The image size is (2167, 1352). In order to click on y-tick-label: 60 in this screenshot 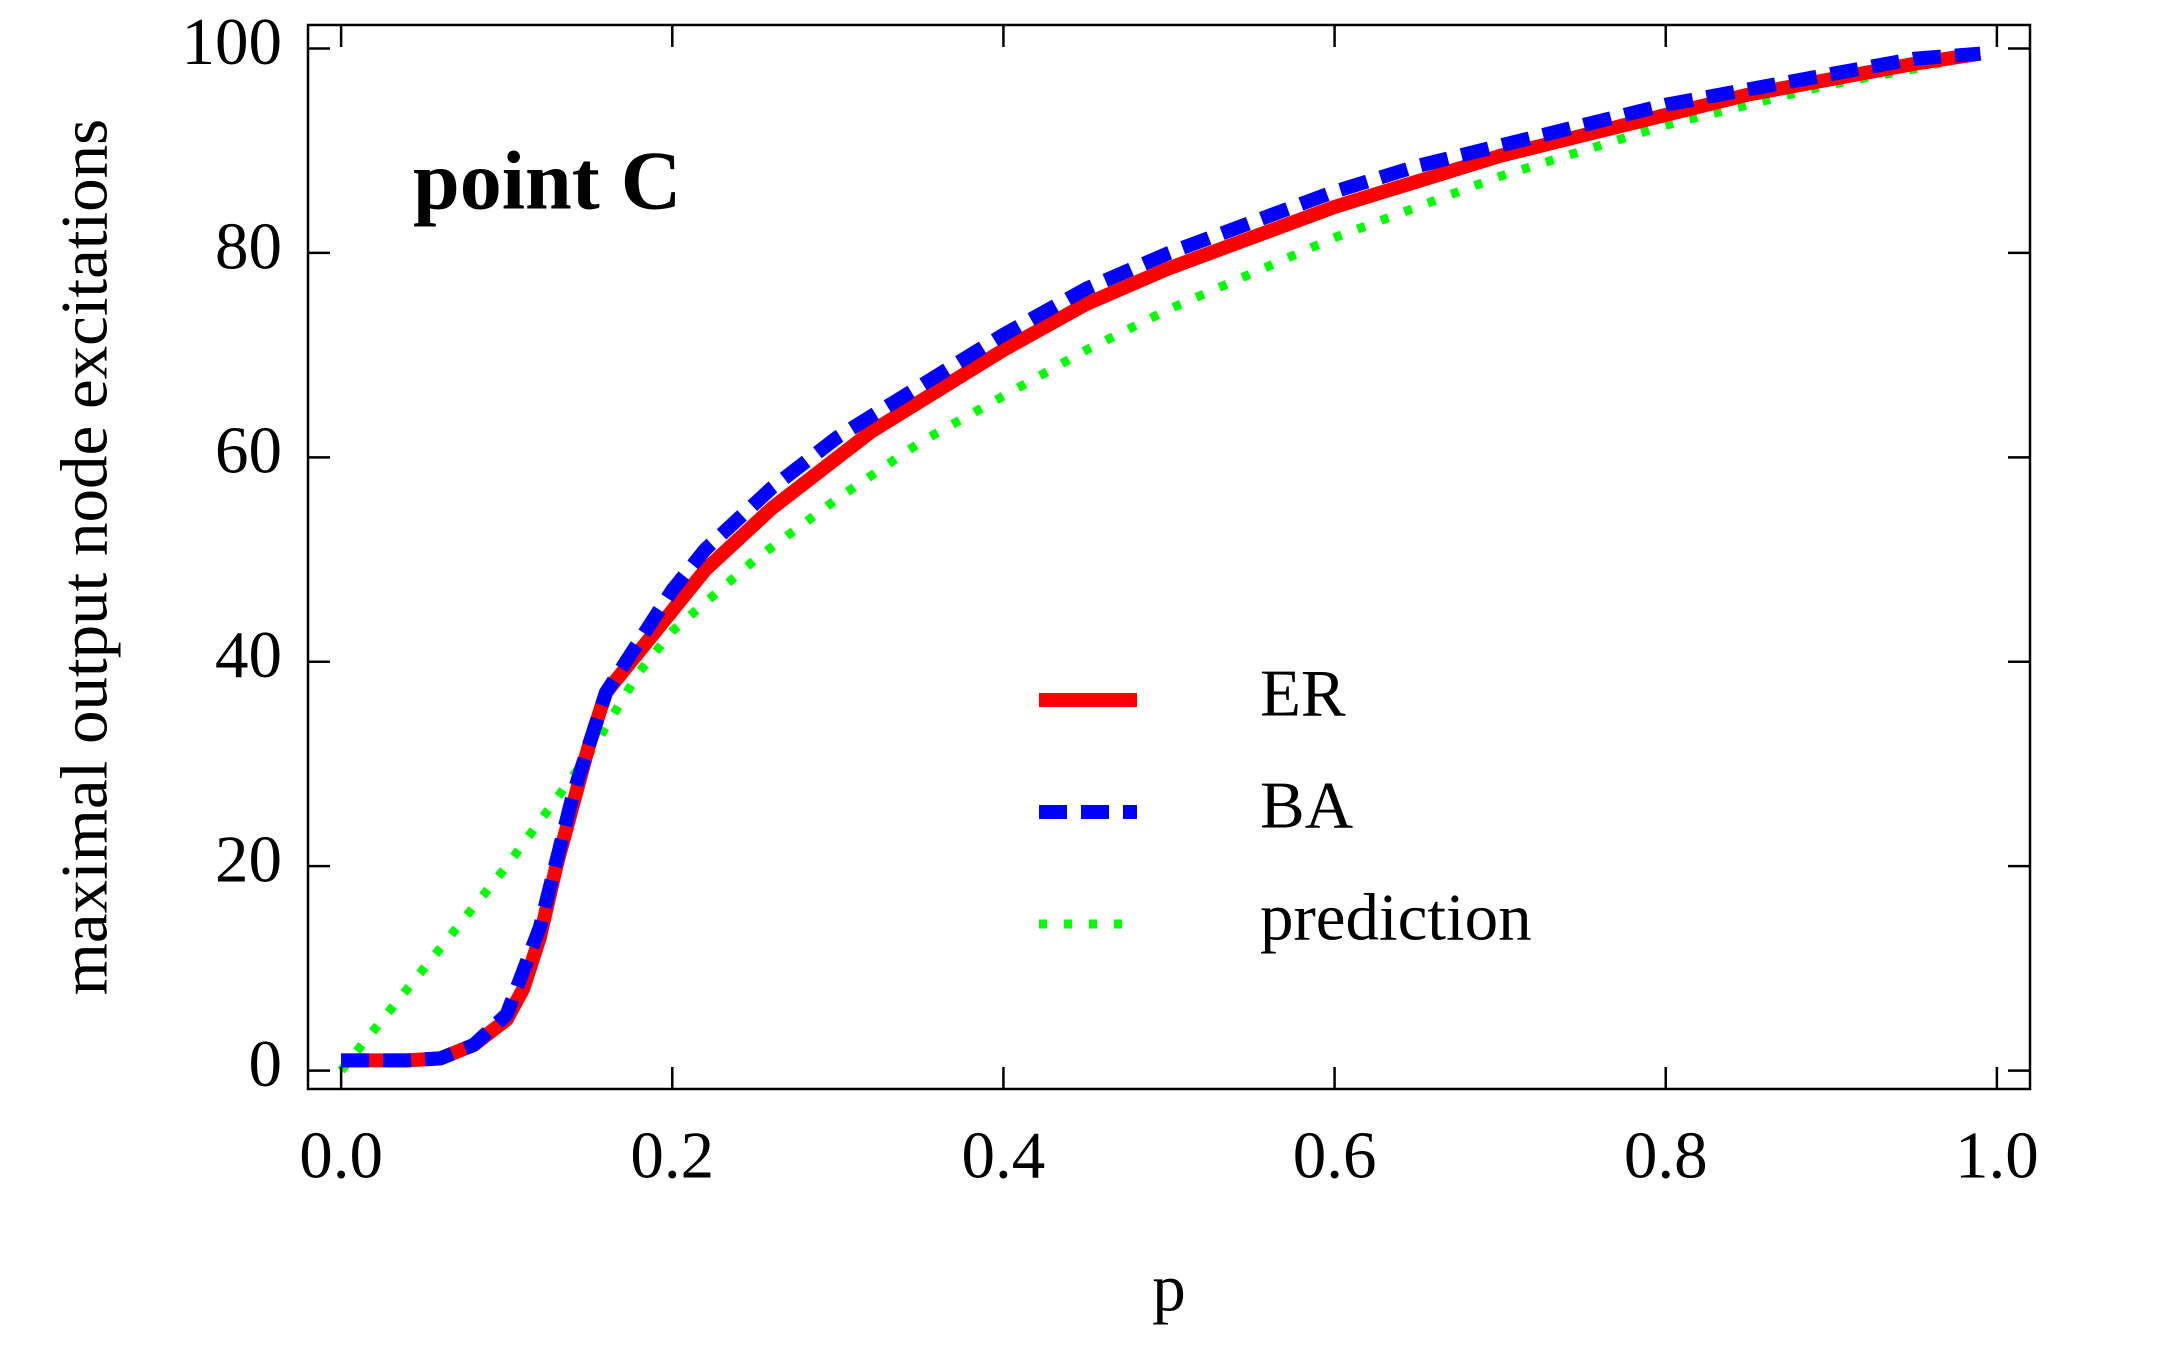, I will do `click(248, 451)`.